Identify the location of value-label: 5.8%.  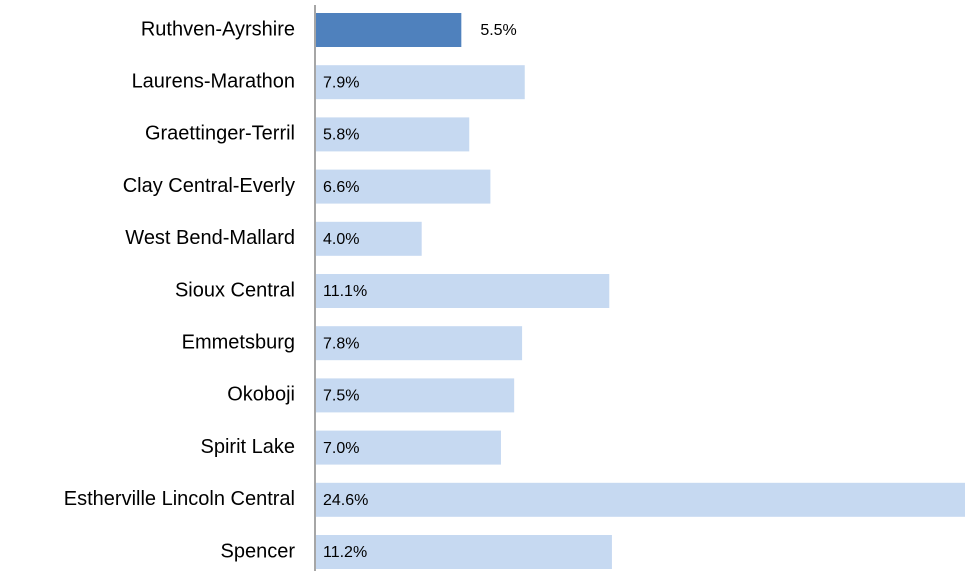
(341, 135).